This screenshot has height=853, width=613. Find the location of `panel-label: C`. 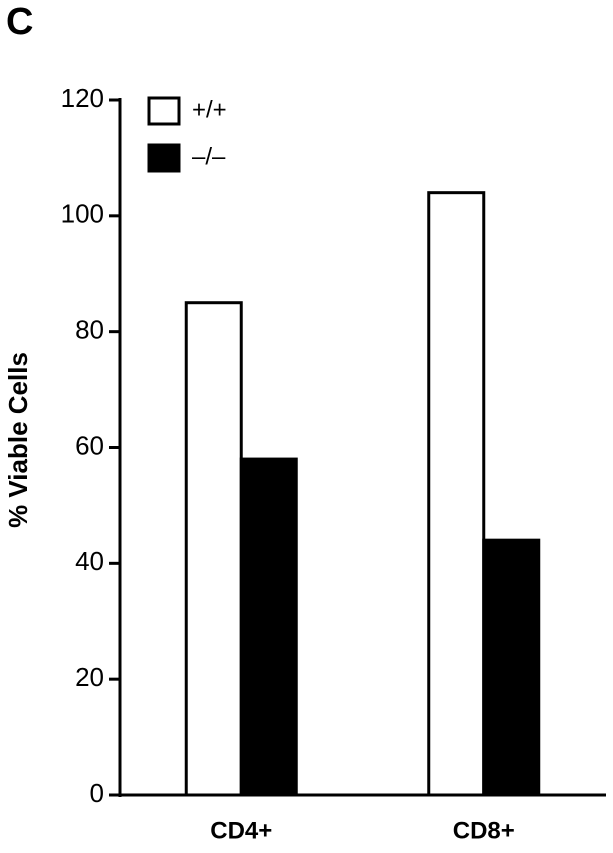

panel-label: C is located at coordinates (19, 22).